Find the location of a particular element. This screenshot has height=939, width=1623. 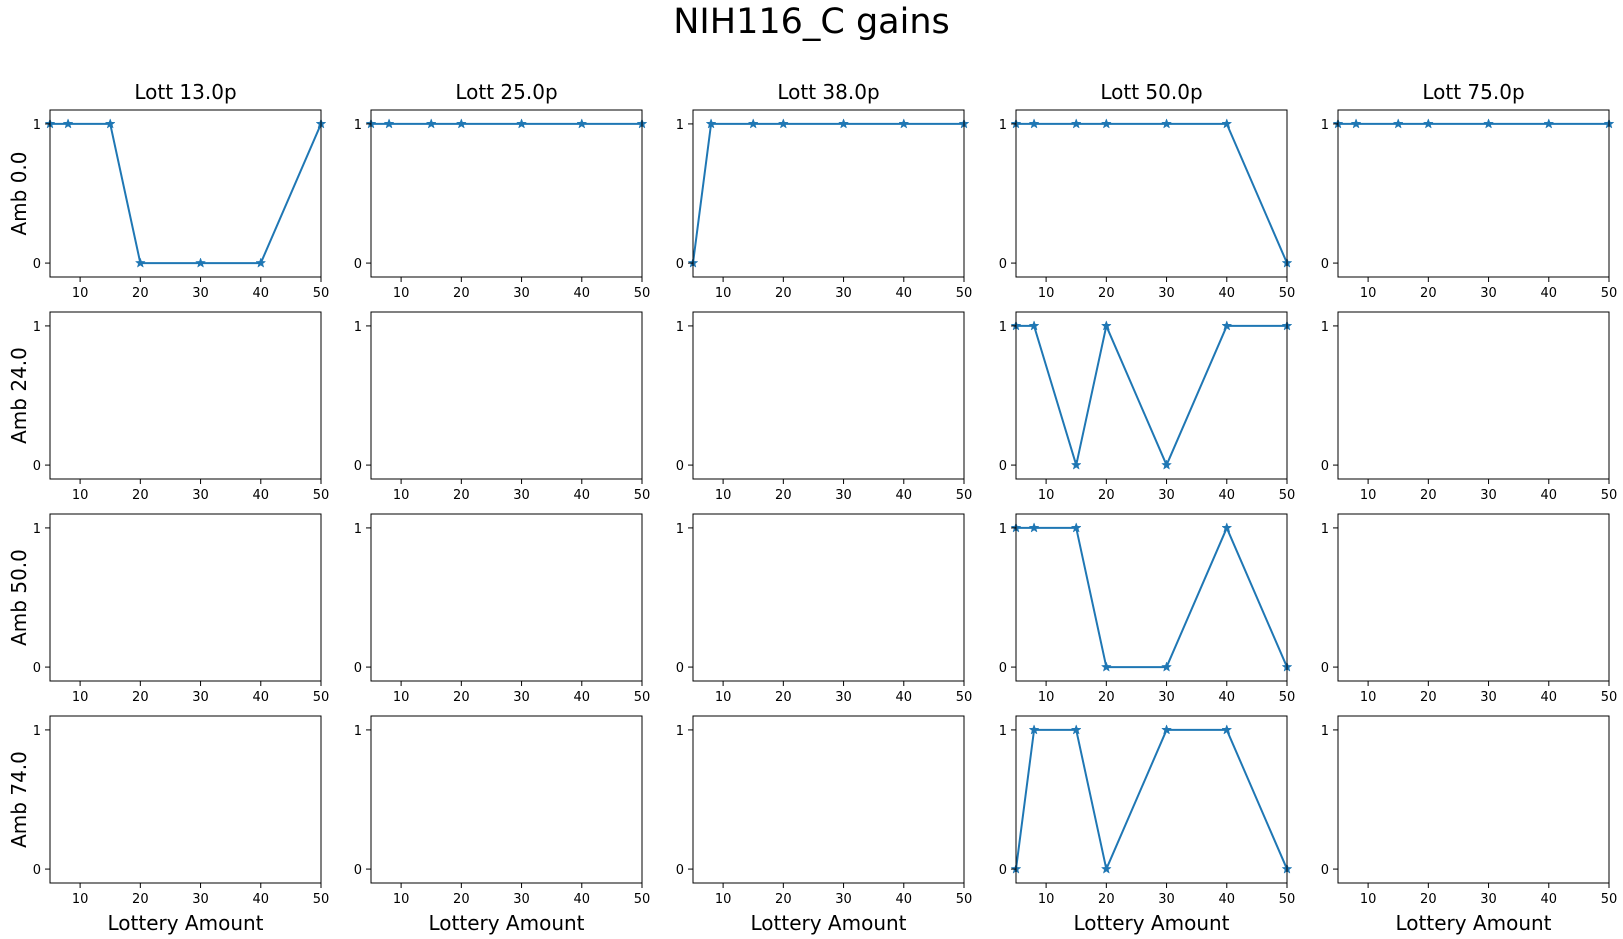

y-tick-label-r3-c3-1: 1 is located at coordinates (1003, 731).